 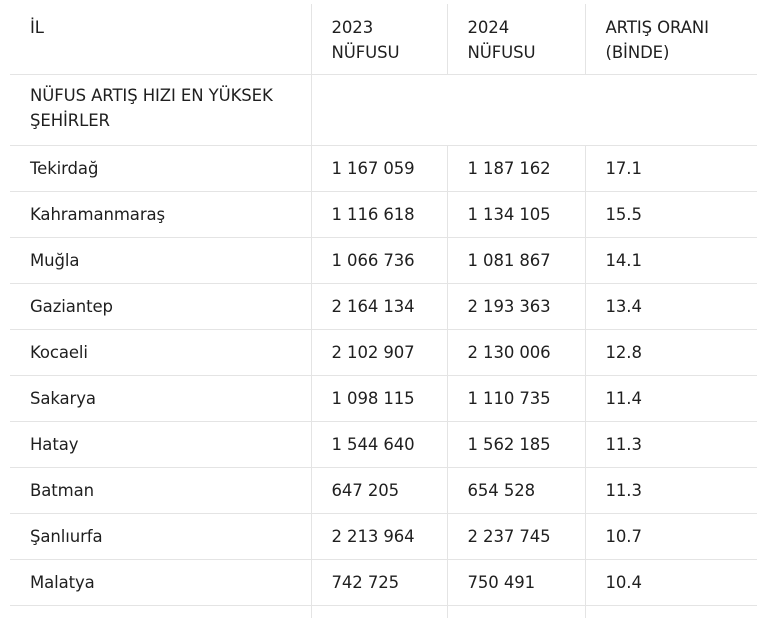 I want to click on cell-il: Kahramanmaraş, so click(x=161, y=214).